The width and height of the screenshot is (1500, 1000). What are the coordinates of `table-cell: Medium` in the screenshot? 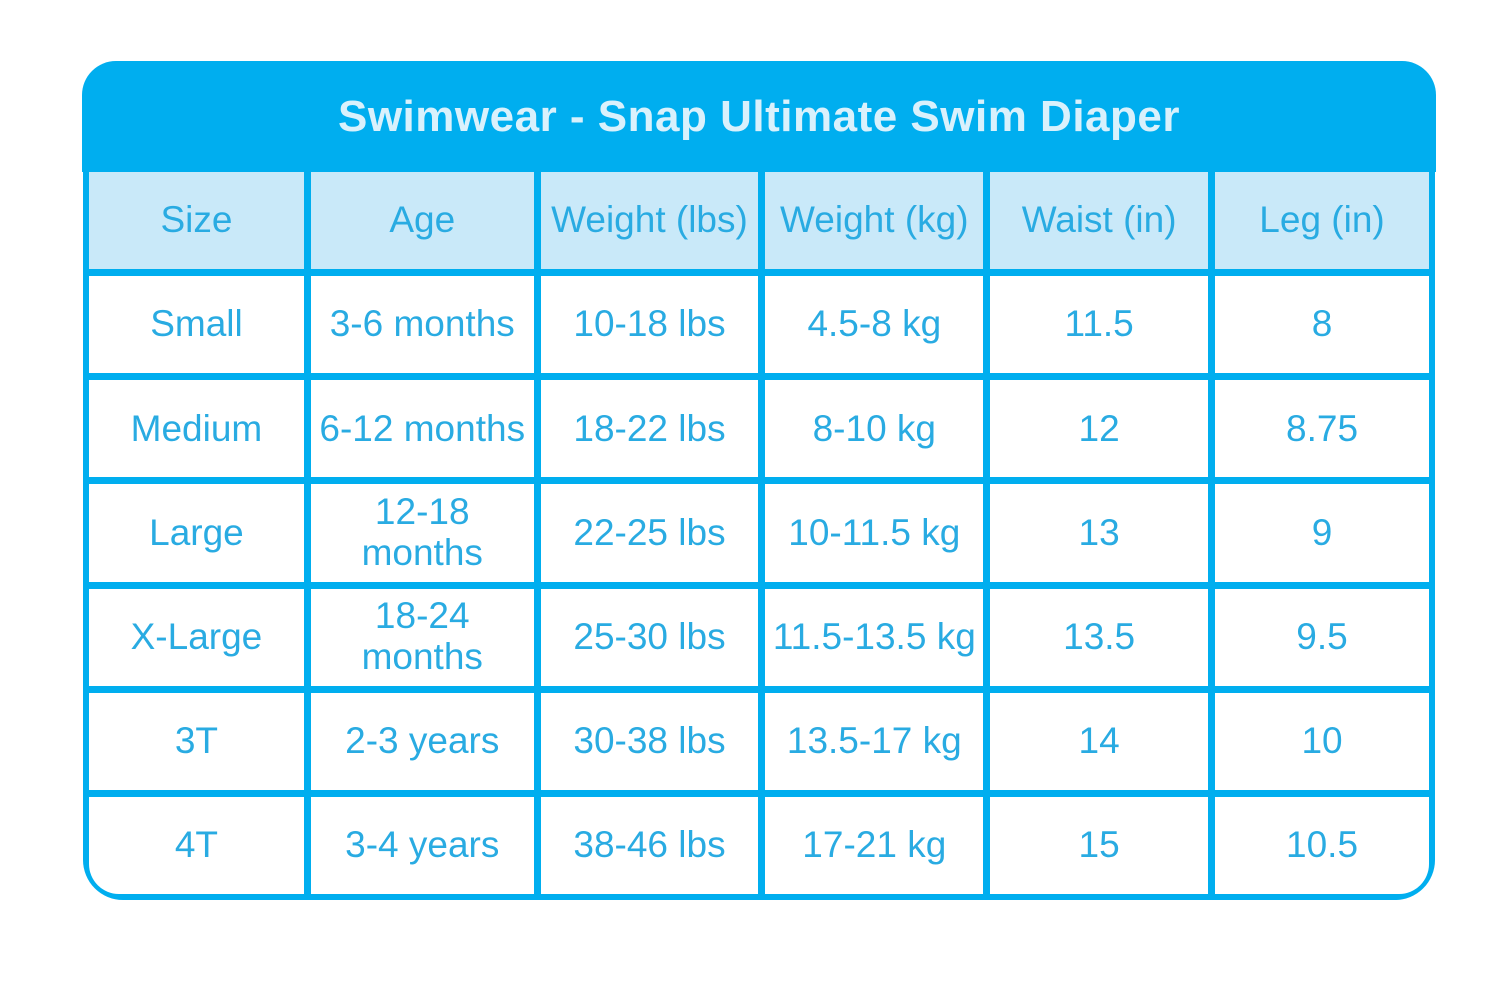 It's located at (196, 429).